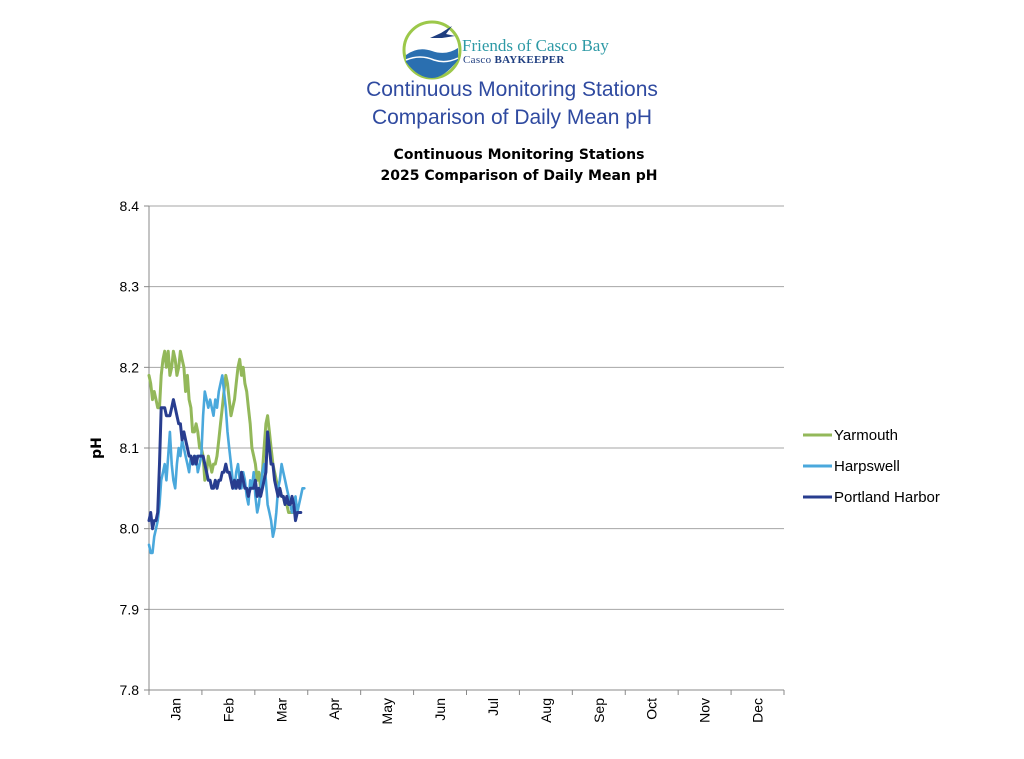 The width and height of the screenshot is (1024, 759). What do you see at coordinates (466, 707) in the screenshot?
I see `x-axis-ticks: Jan Feb Mar Apr May Jun Jul Aug Sep Oct Nov Dec` at bounding box center [466, 707].